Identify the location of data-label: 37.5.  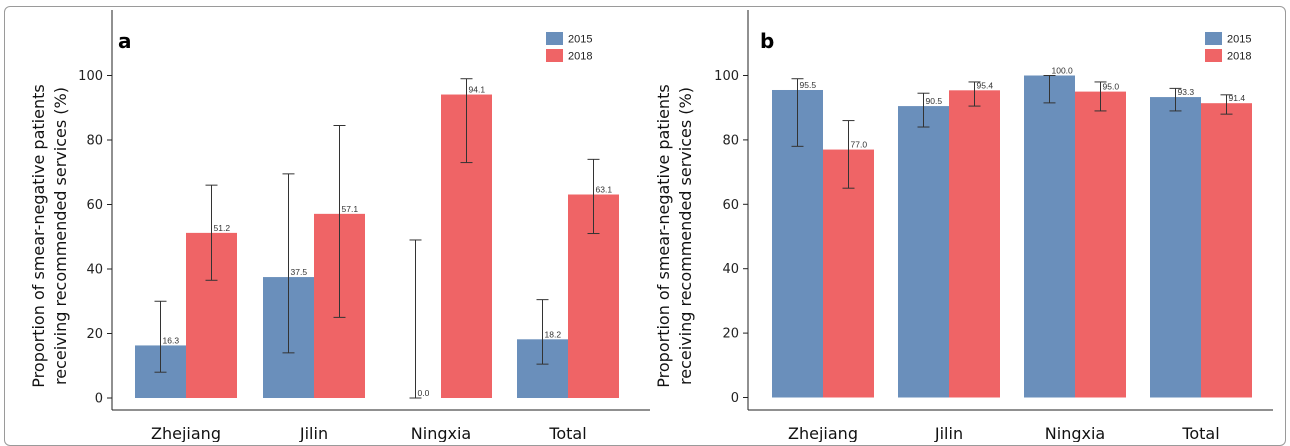
(299, 272).